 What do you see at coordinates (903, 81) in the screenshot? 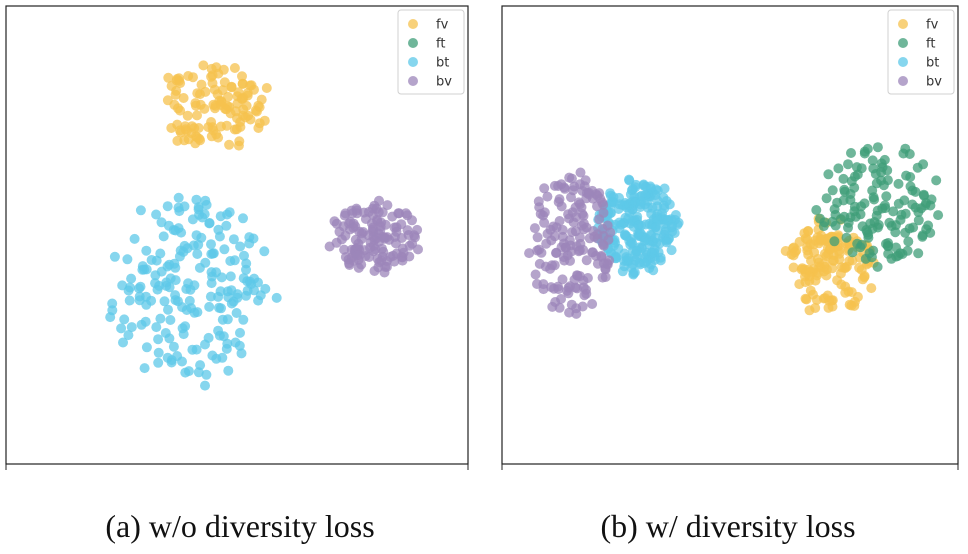
I see `legend-marker-bv` at bounding box center [903, 81].